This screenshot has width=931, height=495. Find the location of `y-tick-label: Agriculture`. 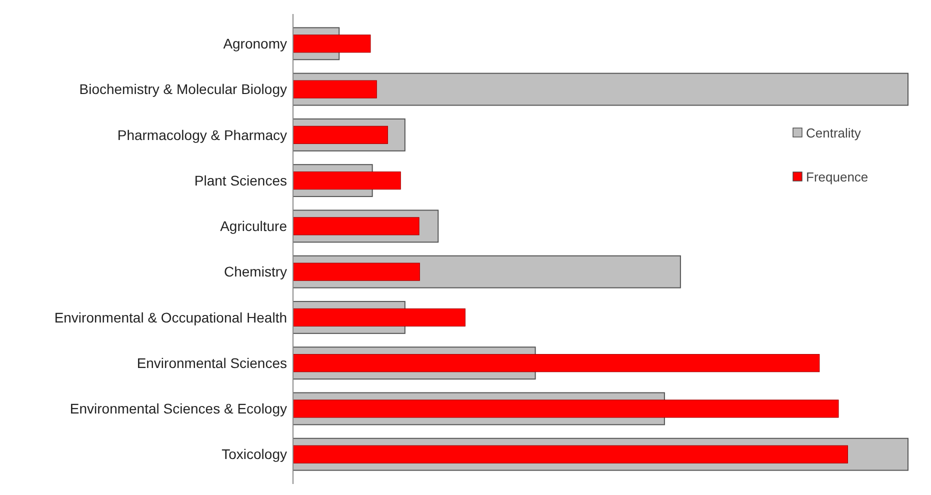

y-tick-label: Agriculture is located at coordinates (254, 226).